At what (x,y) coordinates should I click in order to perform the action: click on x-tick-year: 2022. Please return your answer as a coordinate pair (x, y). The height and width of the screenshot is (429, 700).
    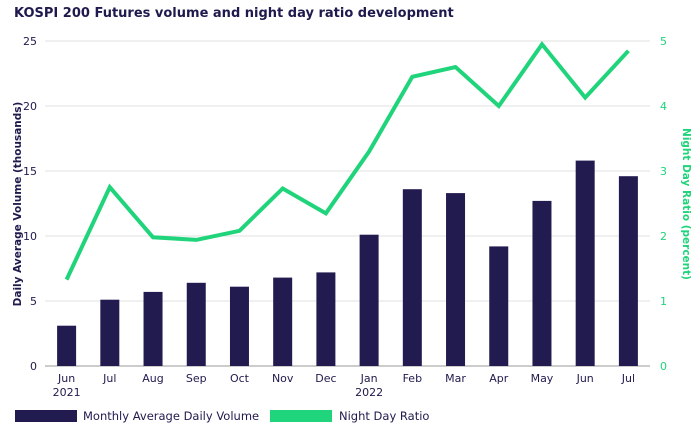
    Looking at the image, I should click on (369, 392).